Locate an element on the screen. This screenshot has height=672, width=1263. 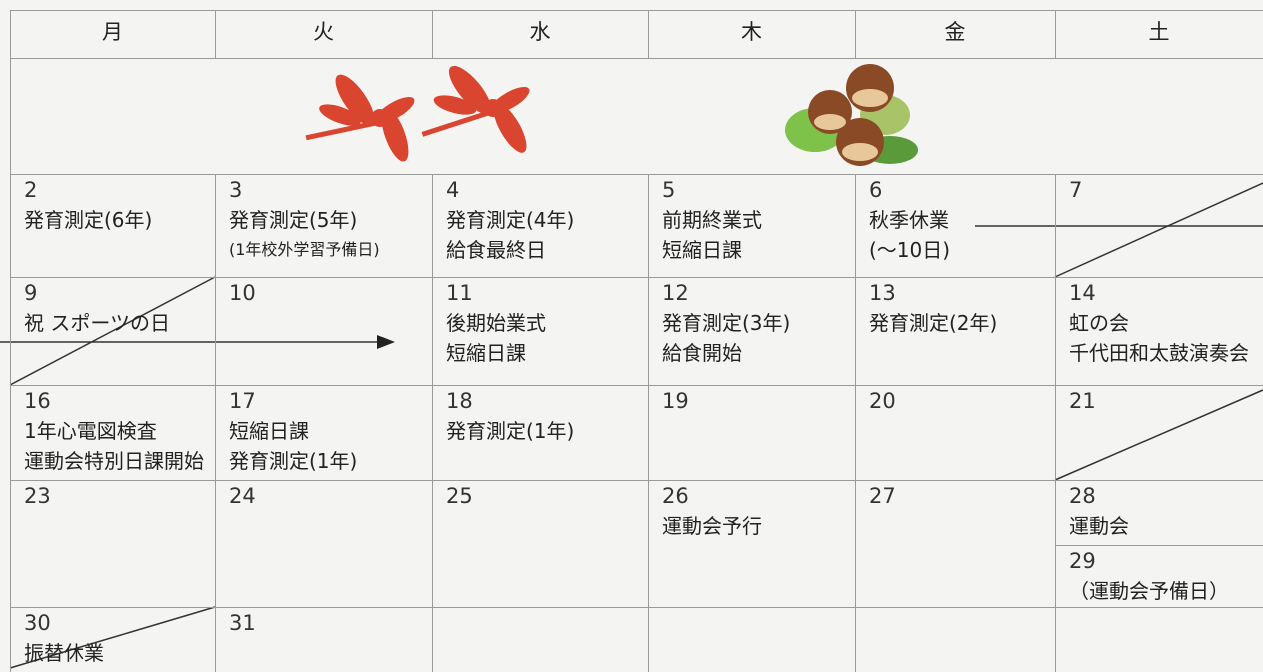
date: 14 is located at coordinates (1082, 293).